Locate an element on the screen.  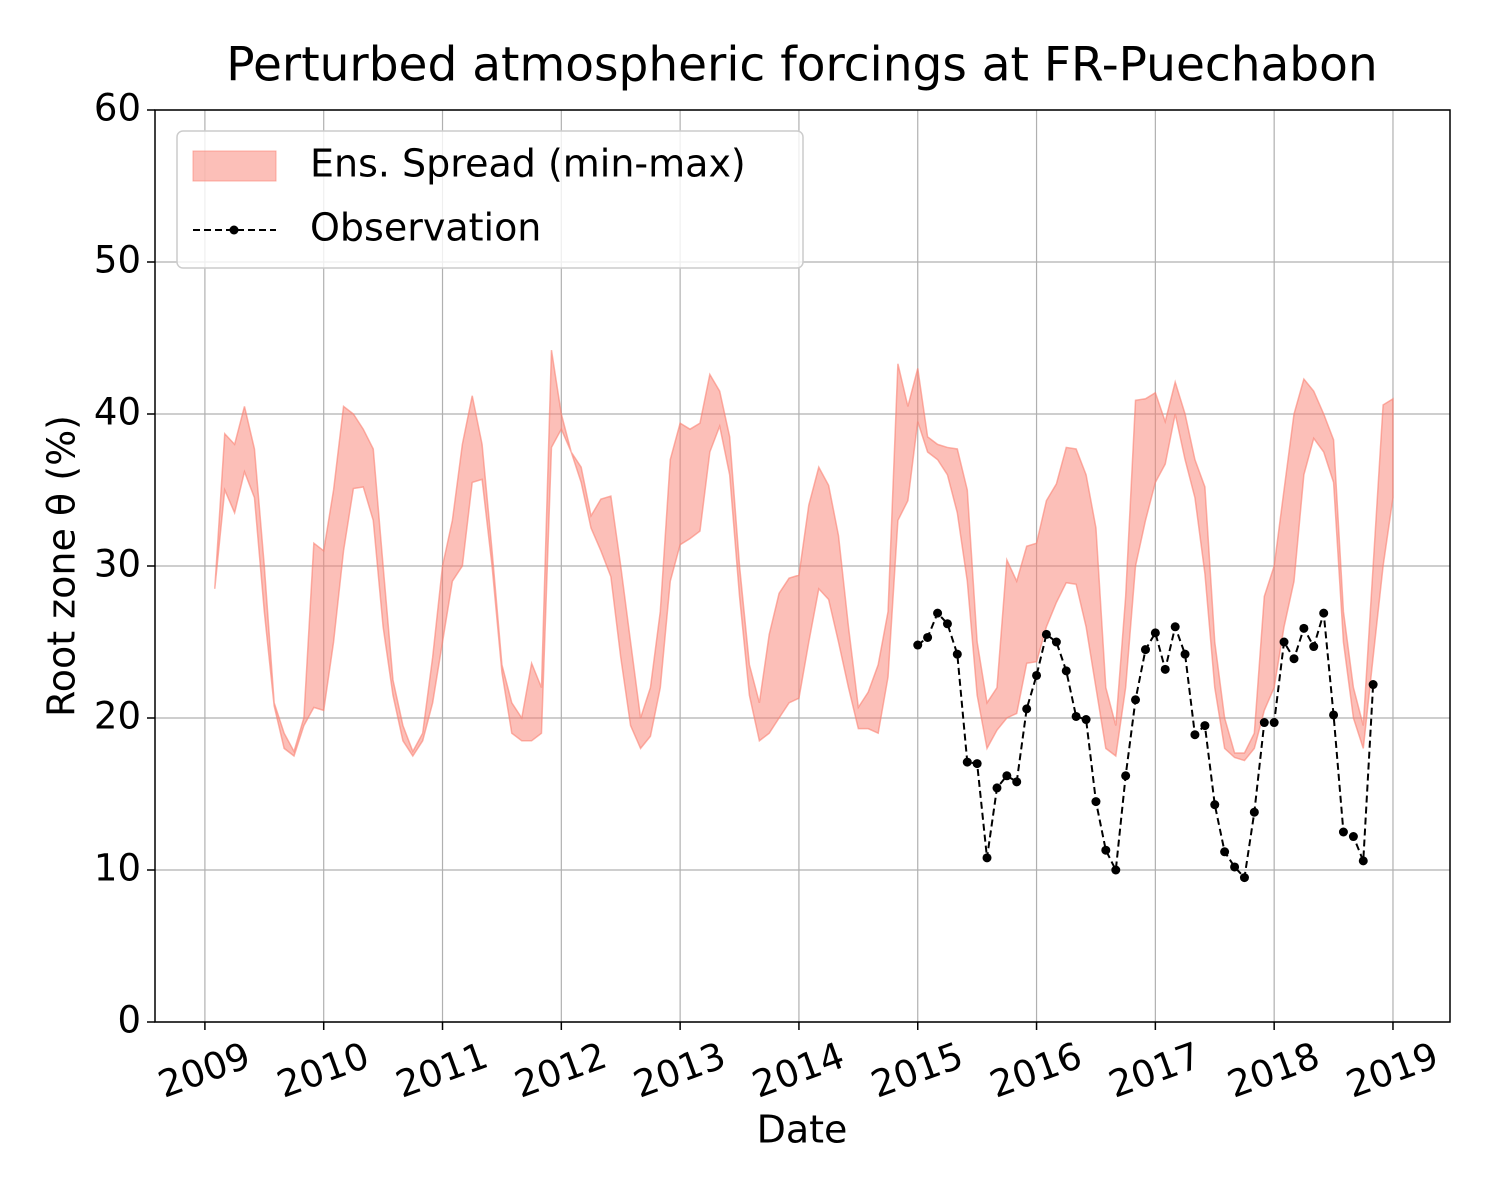
y-tick-label: 20 is located at coordinates (117, 716).